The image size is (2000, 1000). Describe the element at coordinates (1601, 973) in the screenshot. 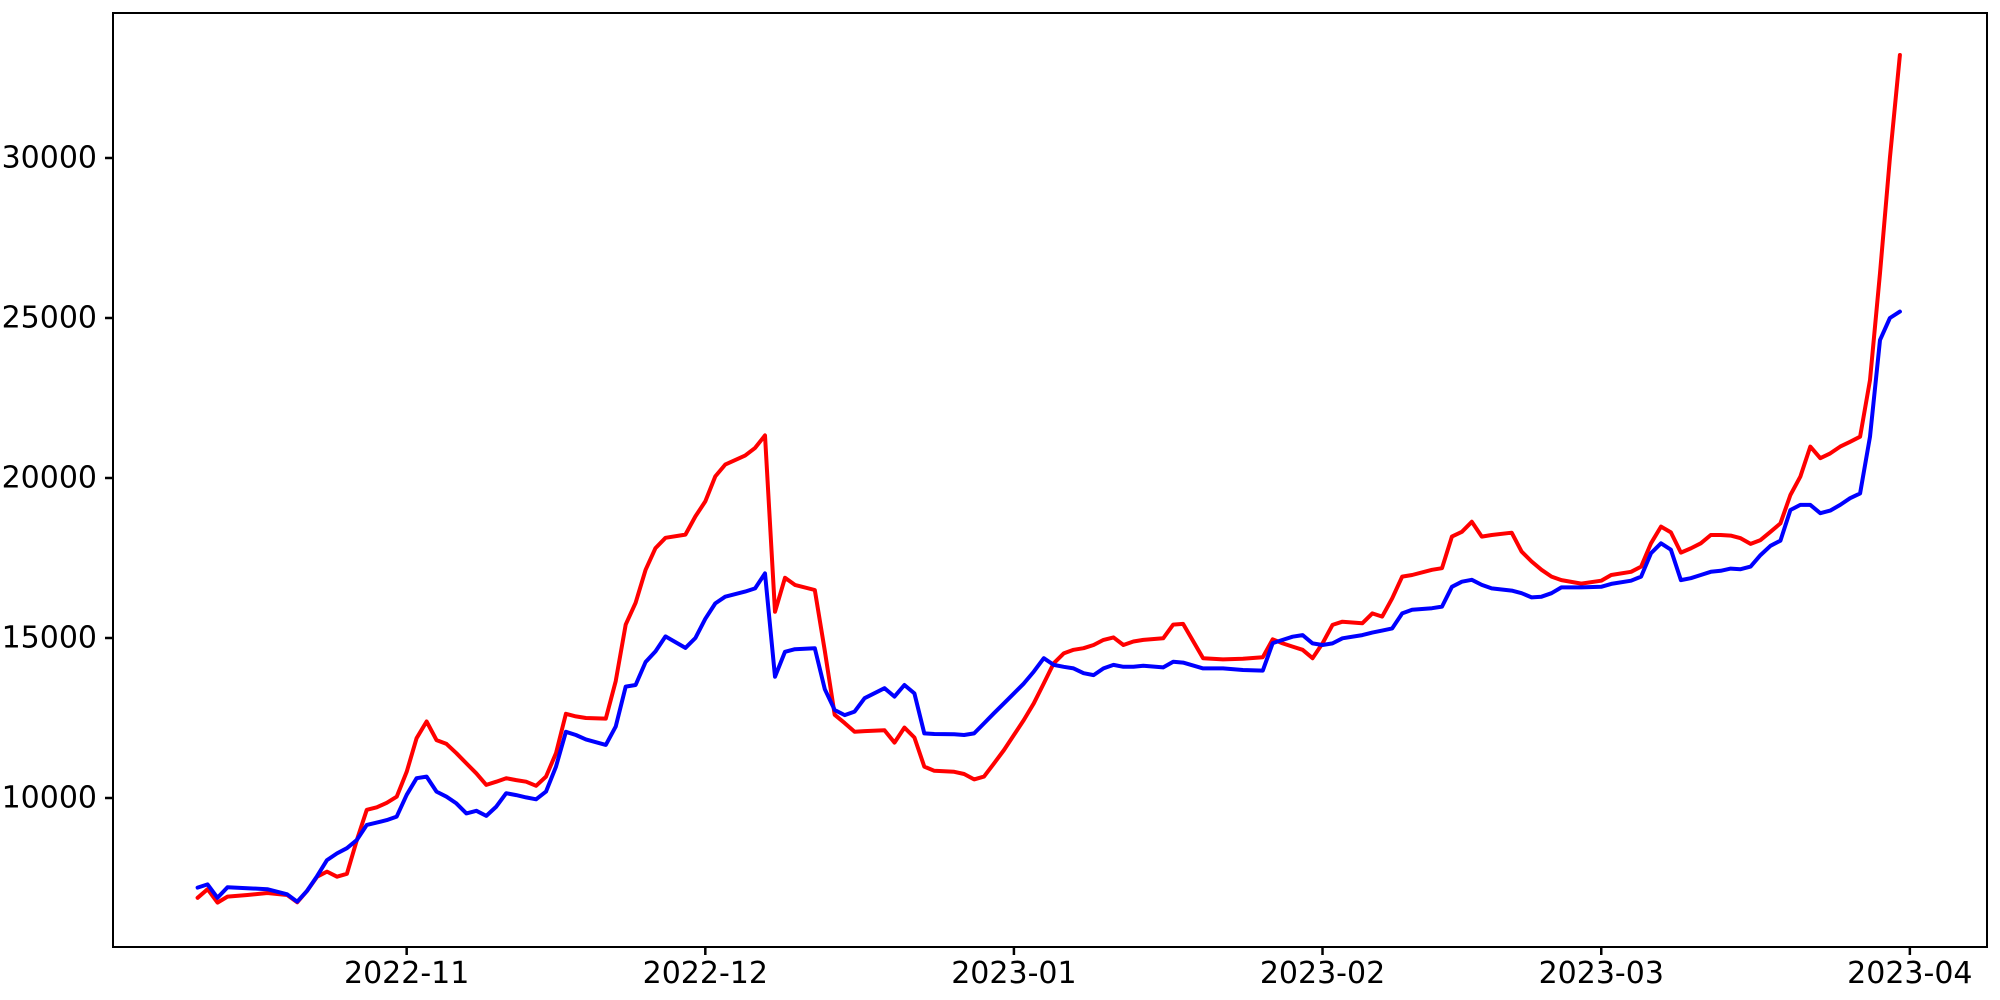

I see `x-tick-label: 2023-03` at that location.